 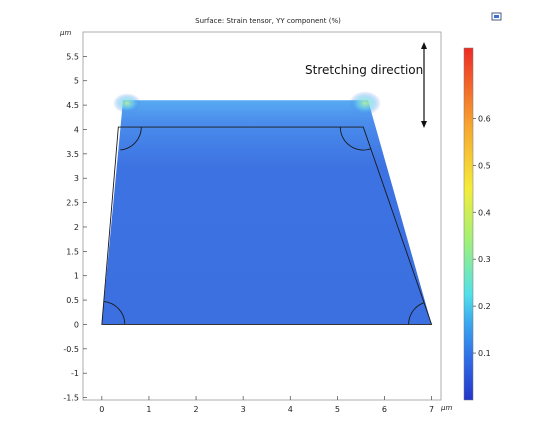 What do you see at coordinates (72, 56) in the screenshot?
I see `y-tick-label: 5.5` at bounding box center [72, 56].